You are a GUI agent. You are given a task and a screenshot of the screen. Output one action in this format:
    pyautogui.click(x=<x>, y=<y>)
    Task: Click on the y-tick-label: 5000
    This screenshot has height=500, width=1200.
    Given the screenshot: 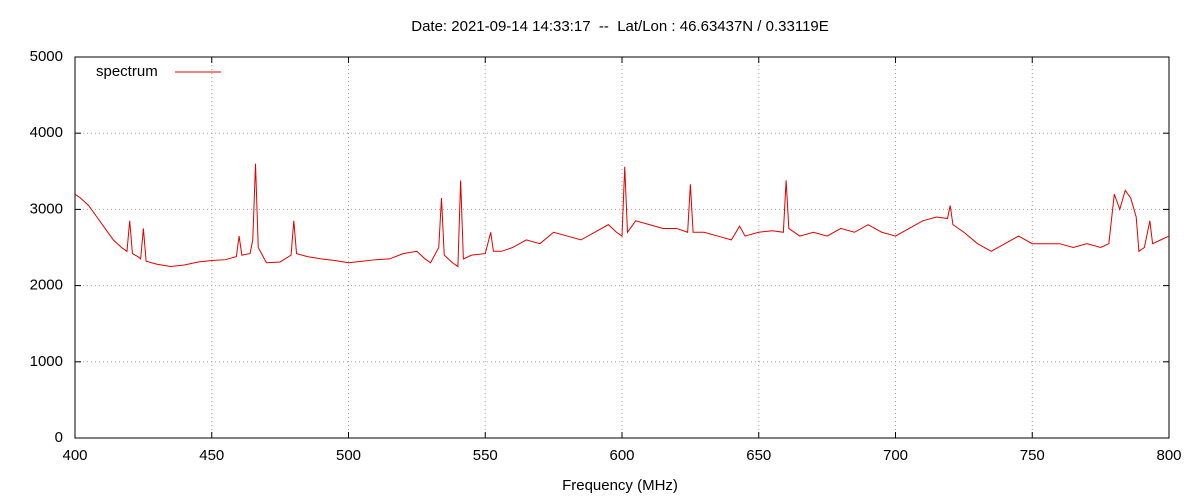 What is the action you would take?
    pyautogui.click(x=46, y=56)
    